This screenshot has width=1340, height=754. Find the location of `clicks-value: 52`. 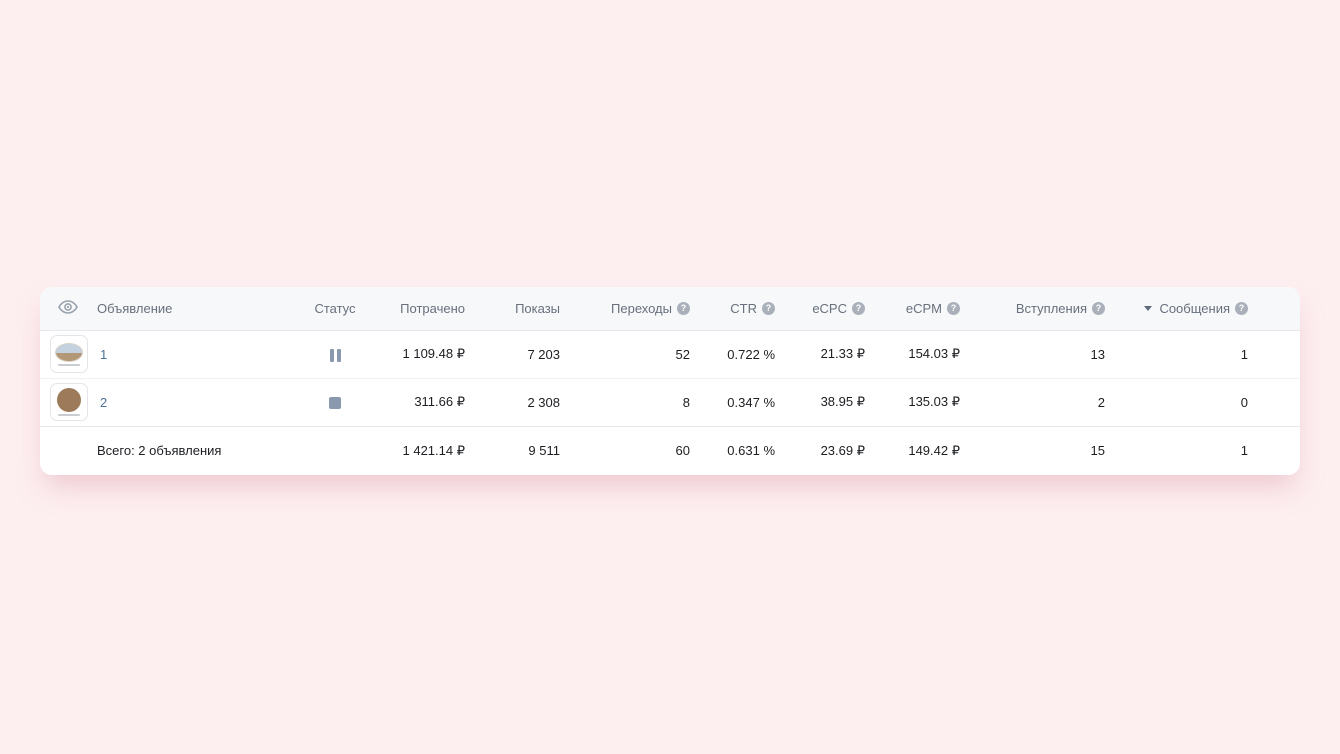

clicks-value: 52 is located at coordinates (630, 354).